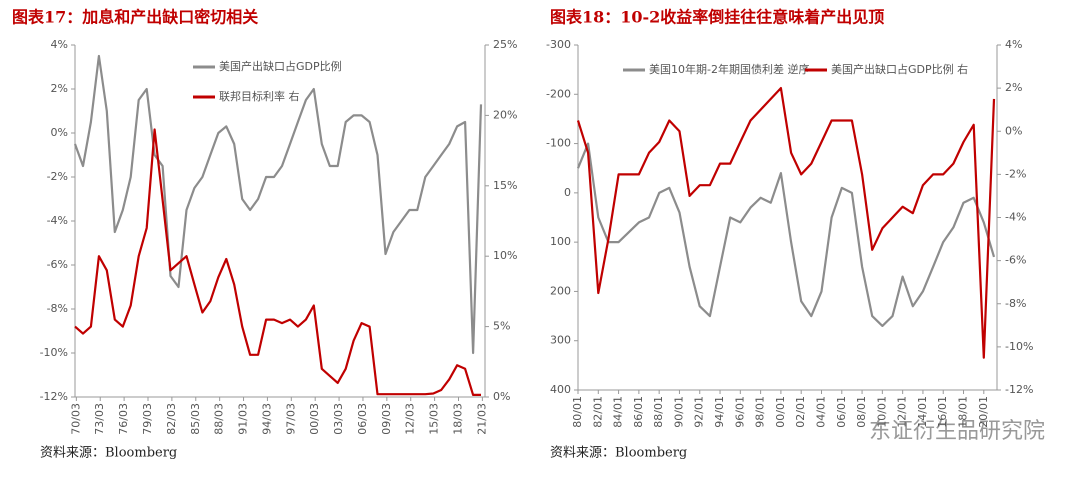 This screenshot has width=1080, height=478. What do you see at coordinates (558, 143) in the screenshot?
I see `y-tick-label: -100` at bounding box center [558, 143].